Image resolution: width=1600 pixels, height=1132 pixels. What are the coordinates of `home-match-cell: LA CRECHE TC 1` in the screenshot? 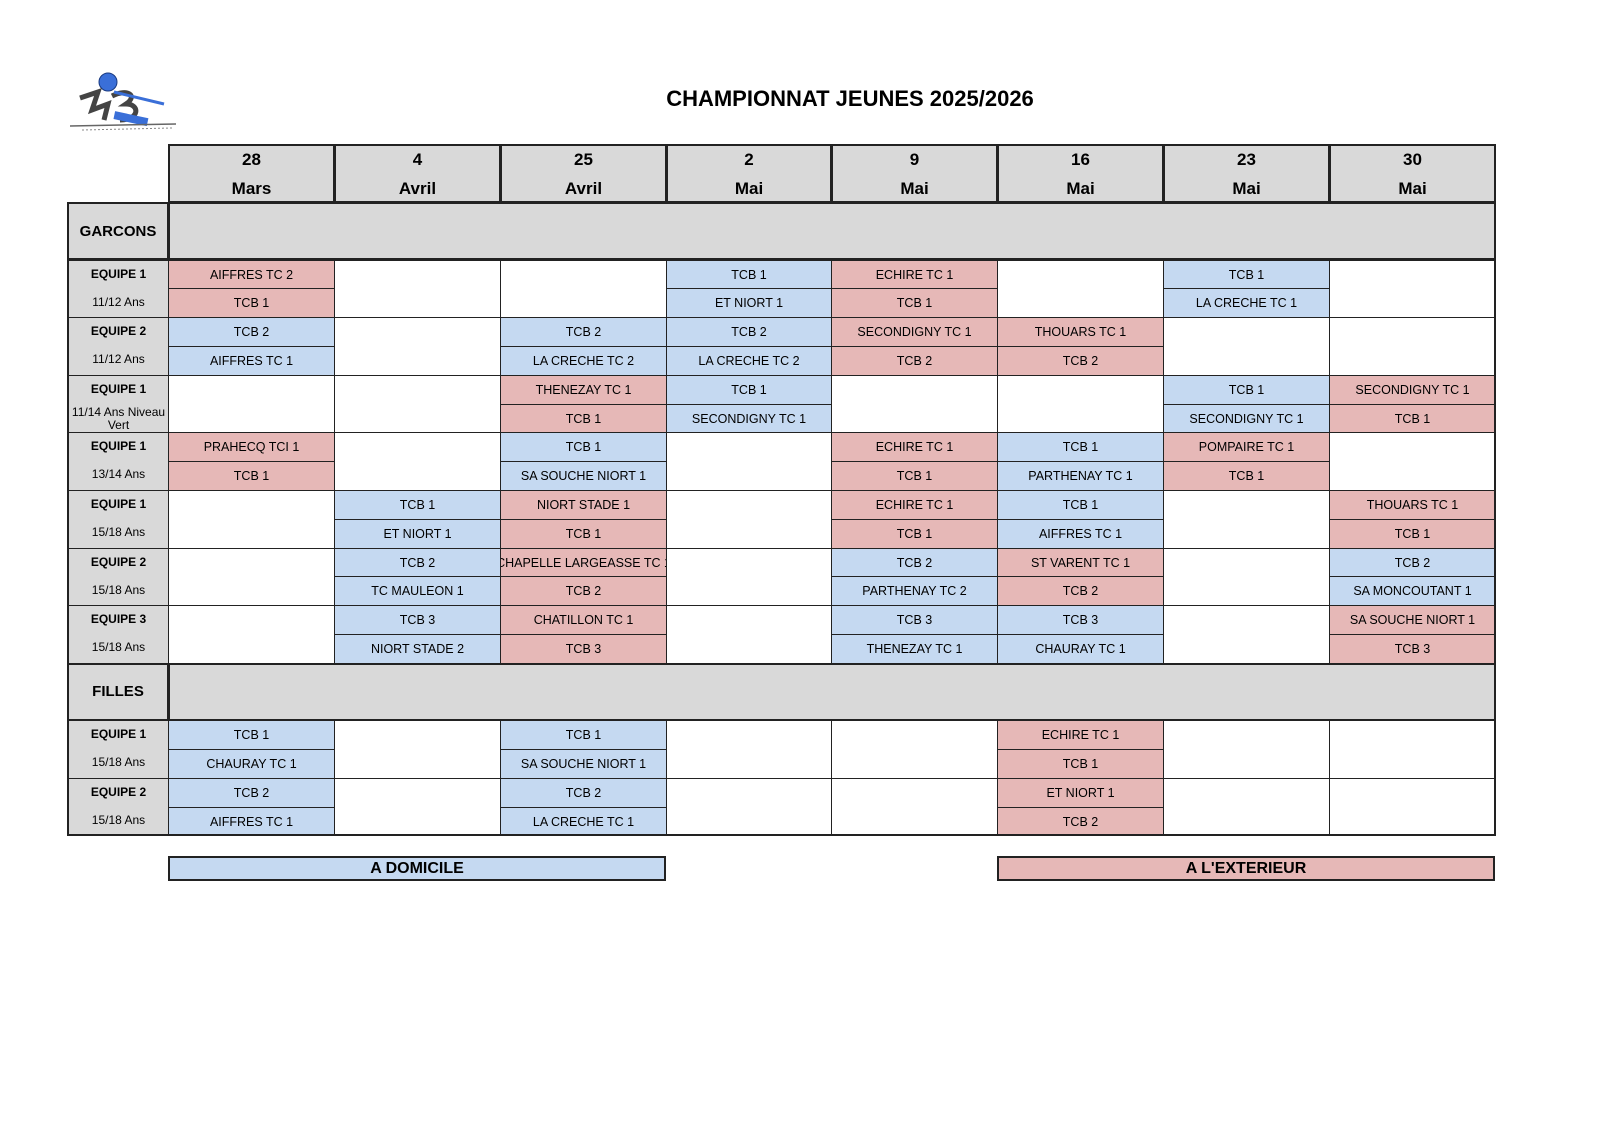 It's located at (1246, 303).